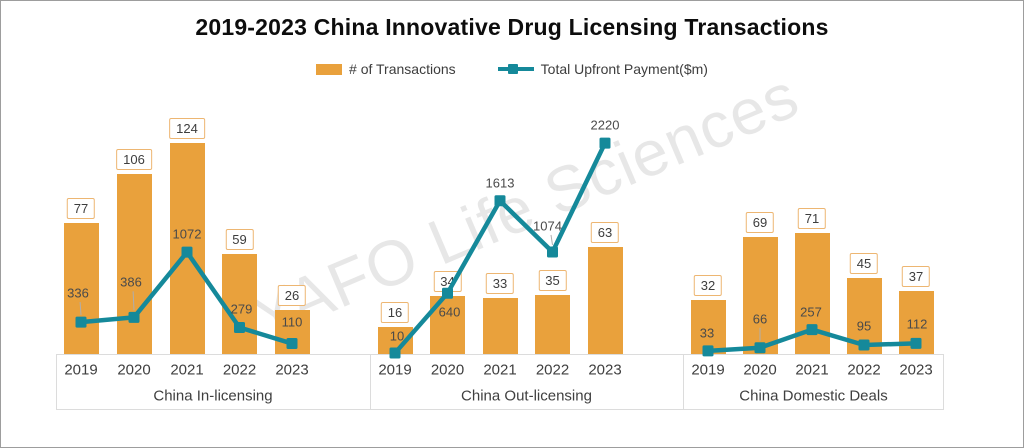  Describe the element at coordinates (812, 219) in the screenshot. I see `bar-value-label: 71` at that location.